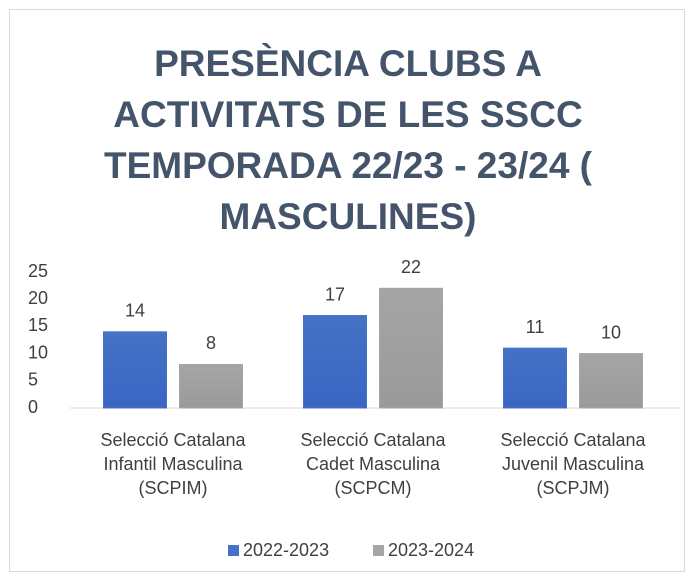 This screenshot has height=583, width=696. What do you see at coordinates (431, 550) in the screenshot?
I see `legend-label: 2023-2024` at bounding box center [431, 550].